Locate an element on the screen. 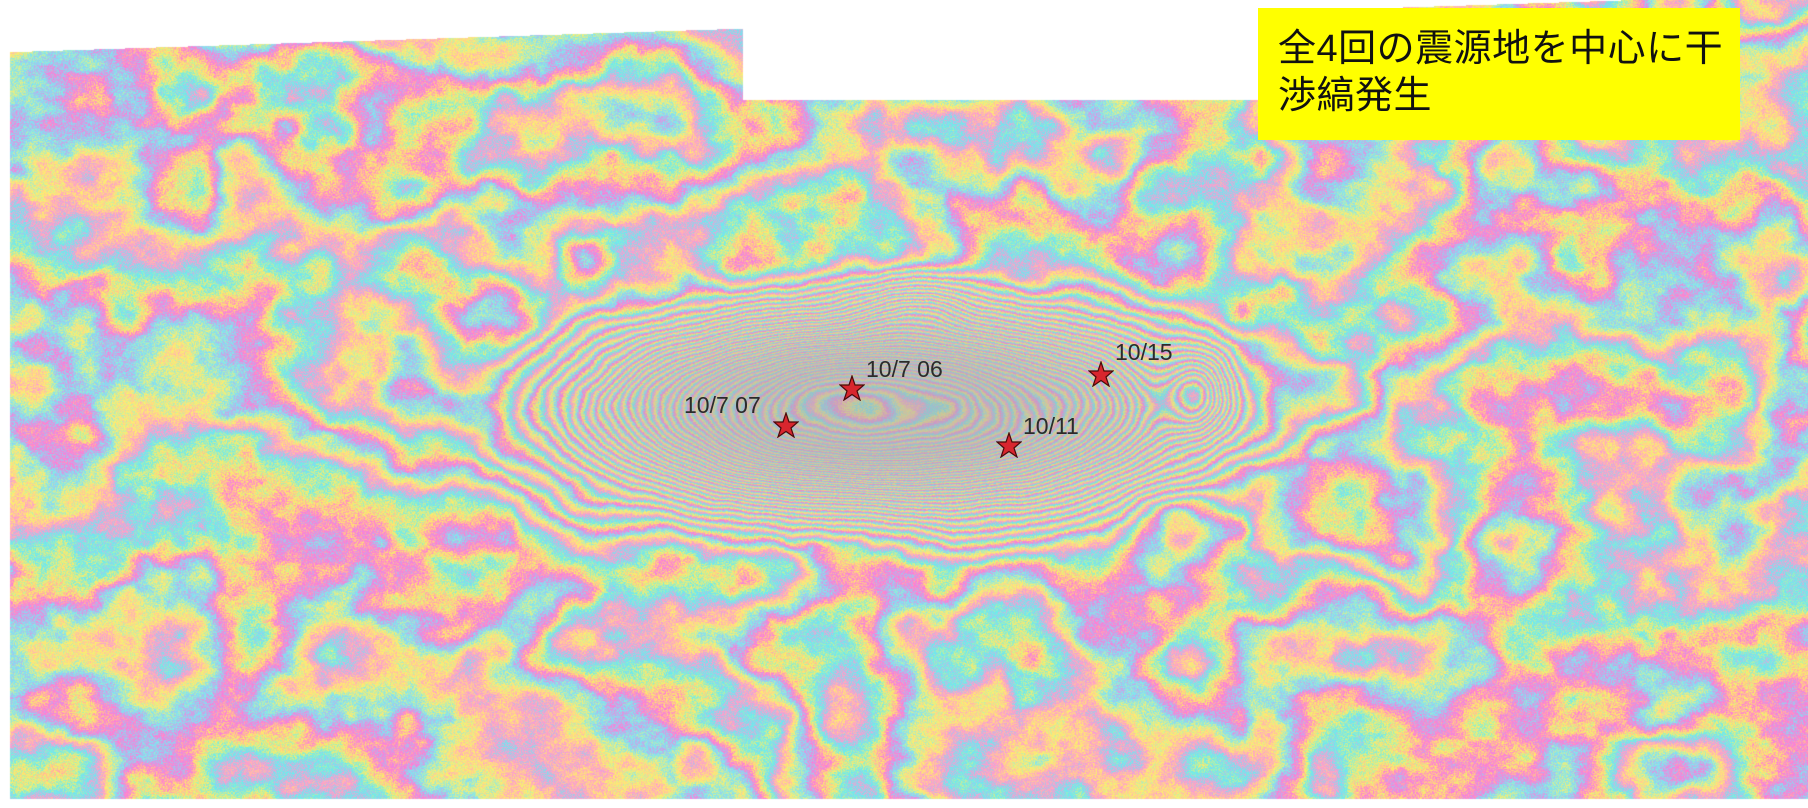 The width and height of the screenshot is (1808, 808). annotation-callout: 全4回の震源地を中心に干渉縞発生 is located at coordinates (1499, 74).